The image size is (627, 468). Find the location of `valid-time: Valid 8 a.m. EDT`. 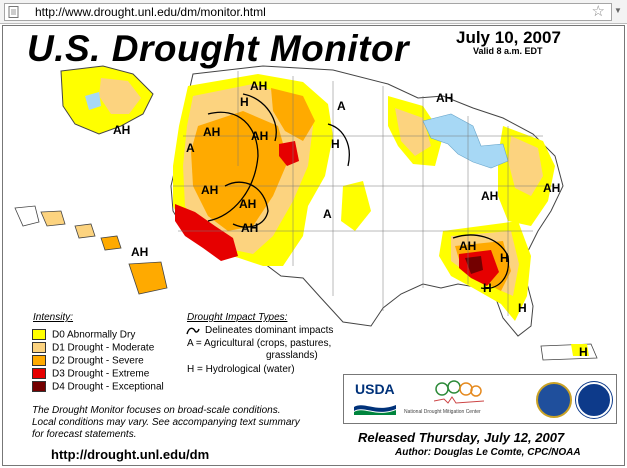

valid-time: Valid 8 a.m. EDT is located at coordinates (508, 51).